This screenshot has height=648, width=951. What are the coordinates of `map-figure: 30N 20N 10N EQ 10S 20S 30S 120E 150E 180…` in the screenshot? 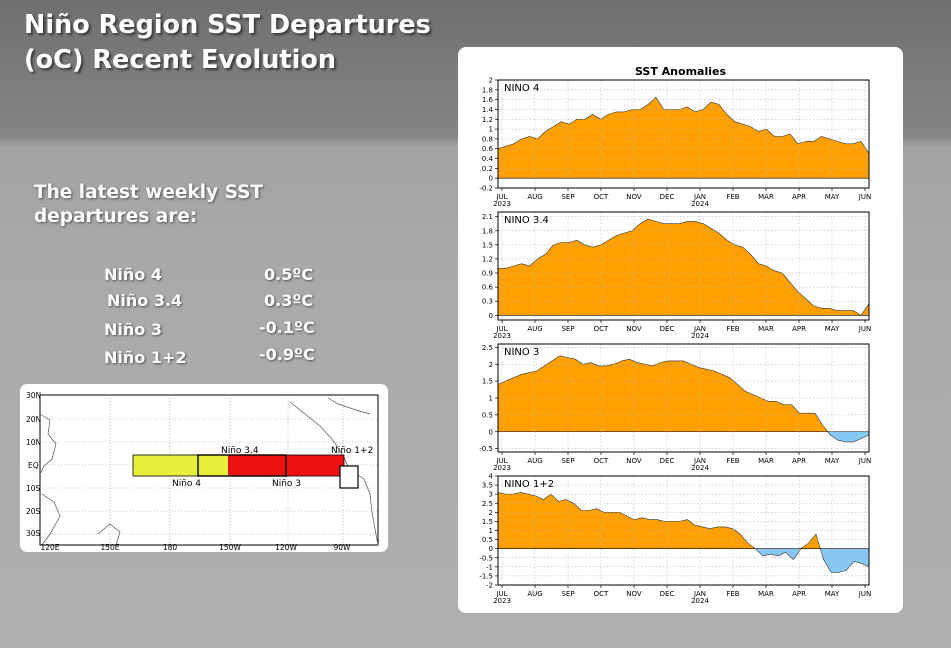 It's located at (202, 471).